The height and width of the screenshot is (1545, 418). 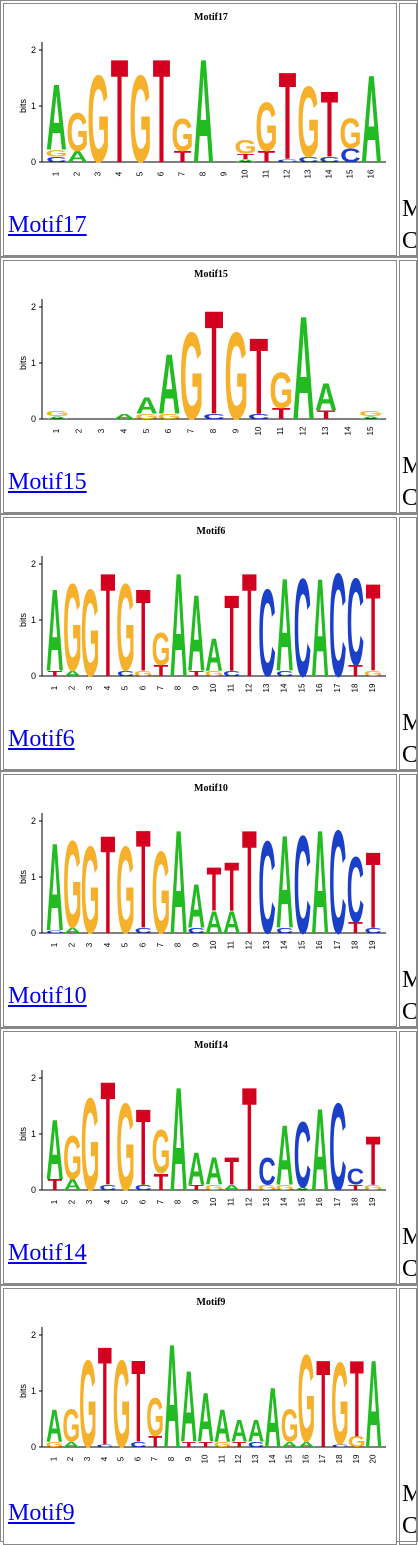 I want to click on position-label: 20, so click(x=373, y=1458).